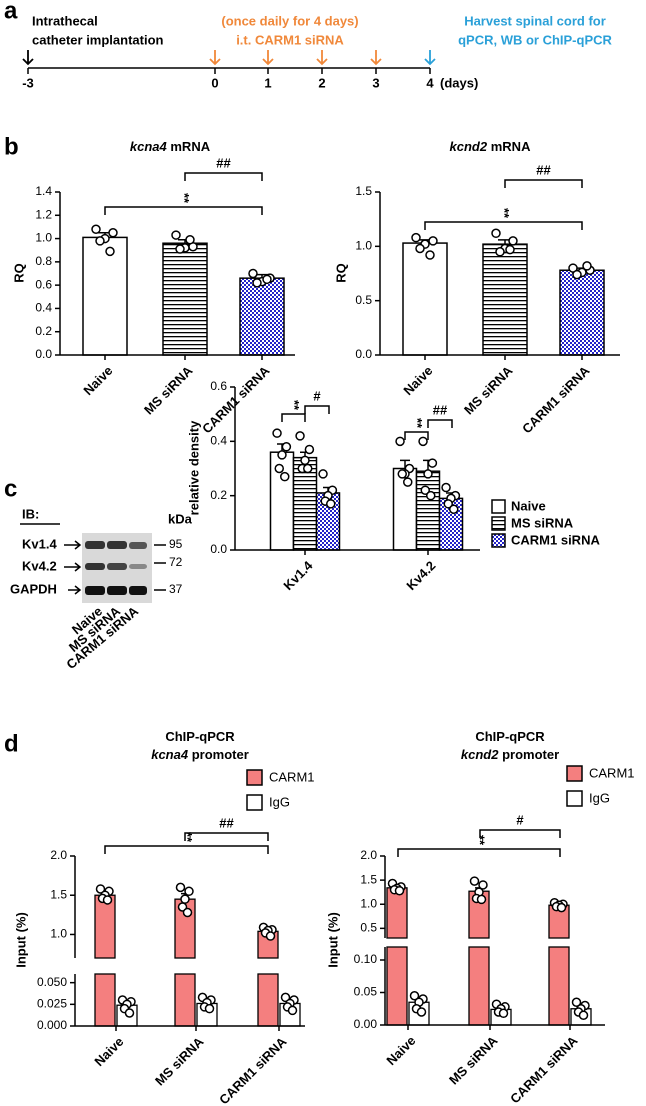  I want to click on panel-label: d, so click(11, 743).